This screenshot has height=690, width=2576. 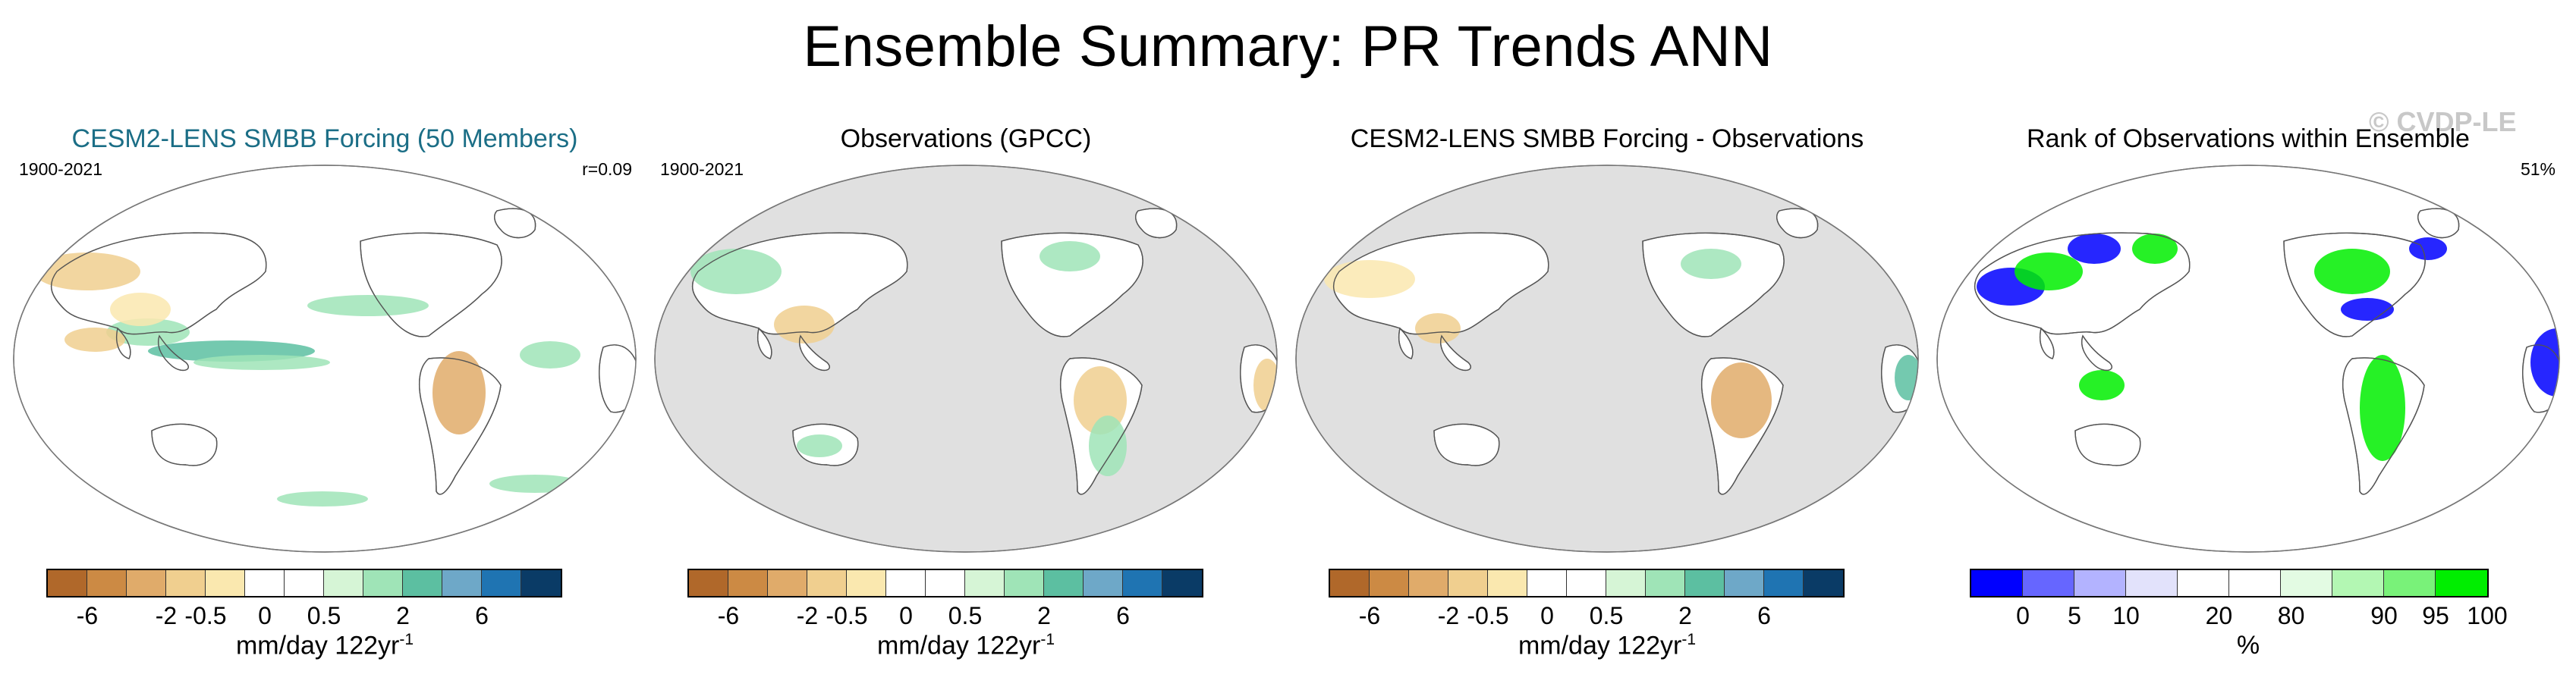 I want to click on map-rank, so click(x=2248, y=359).